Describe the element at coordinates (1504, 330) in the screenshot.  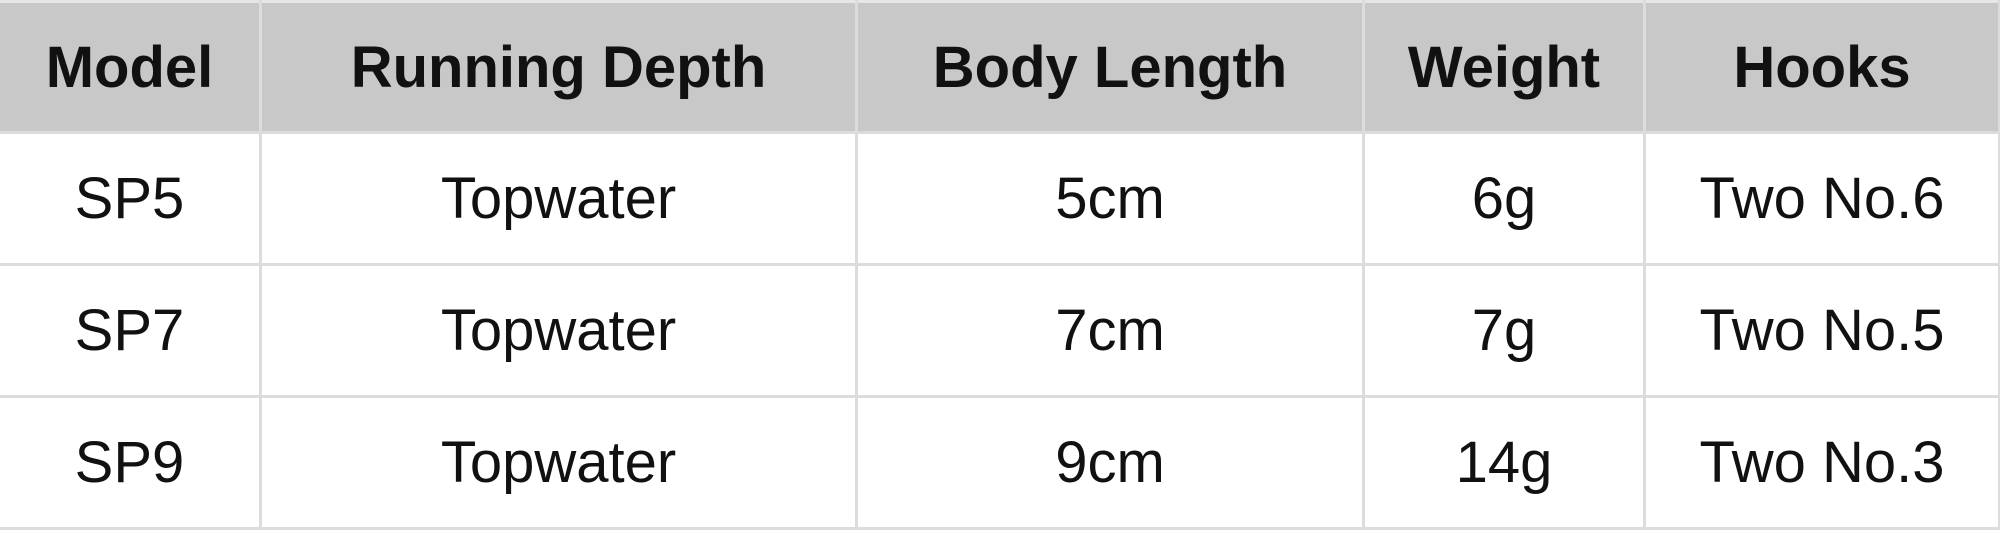
I see `cell-weight: 7g` at that location.